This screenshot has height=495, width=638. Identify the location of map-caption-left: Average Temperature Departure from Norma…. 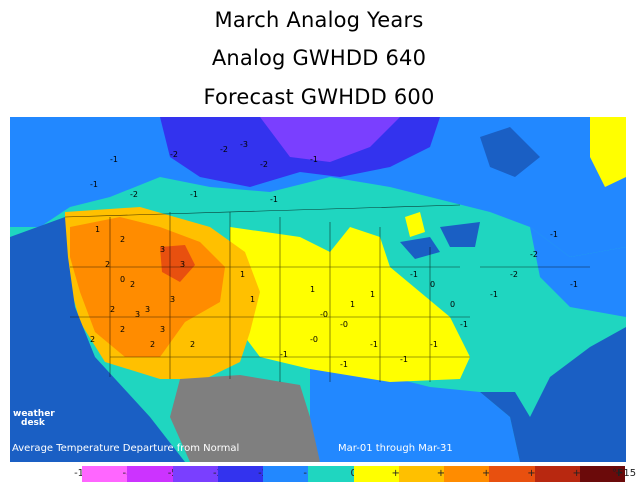
(126, 448).